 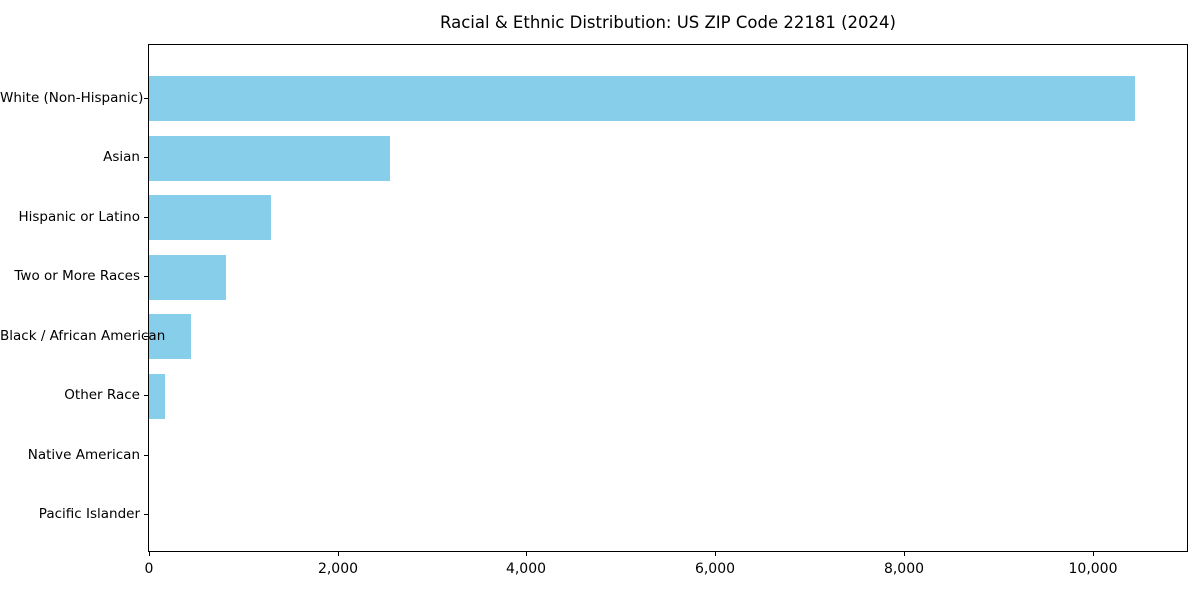 I want to click on x-tick-label: 10,000, so click(x=1093, y=569).